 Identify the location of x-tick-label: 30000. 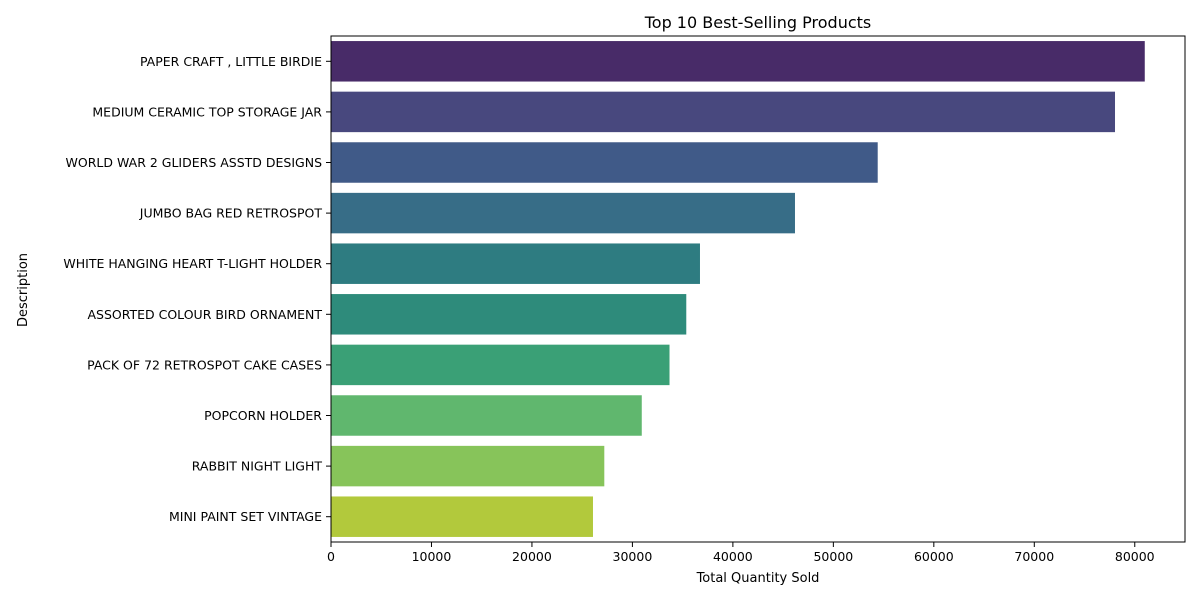
(633, 556).